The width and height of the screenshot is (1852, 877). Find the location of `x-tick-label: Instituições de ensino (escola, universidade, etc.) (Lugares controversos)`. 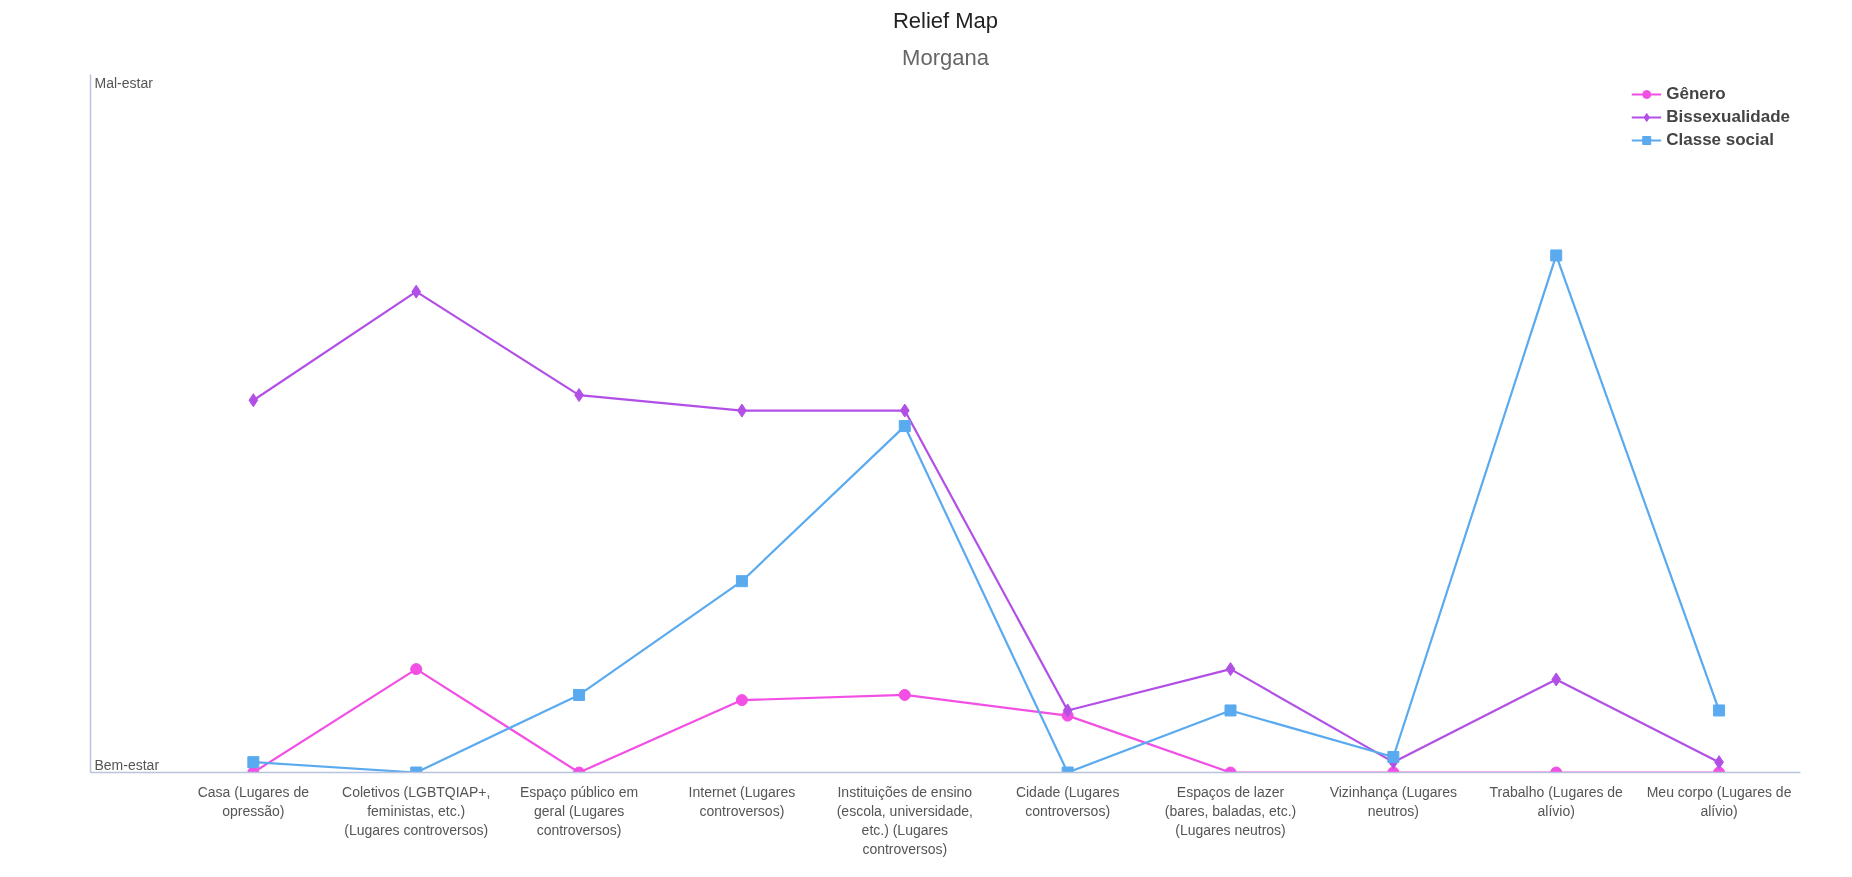

x-tick-label: Instituições de ensino (escola, universidade, etc.) (Lugares controversos) is located at coordinates (904, 820).